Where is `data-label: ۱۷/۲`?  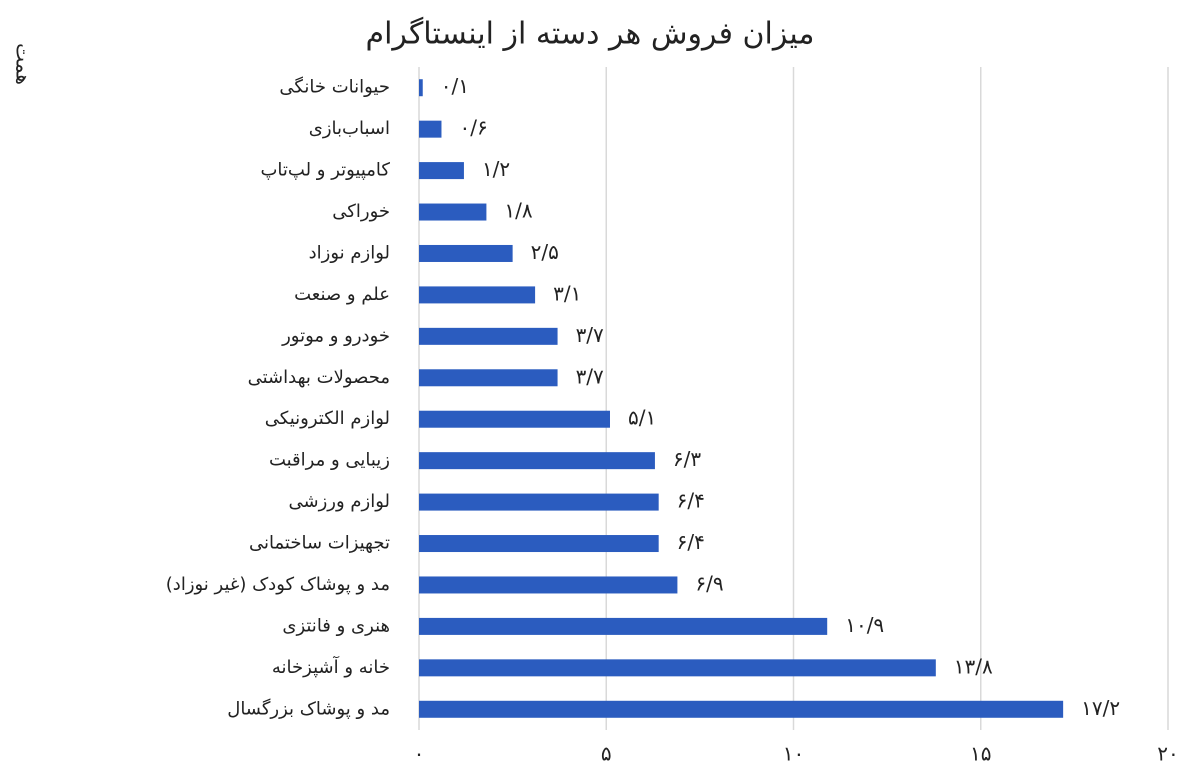 data-label: ۱۷/۲ is located at coordinates (1100, 708).